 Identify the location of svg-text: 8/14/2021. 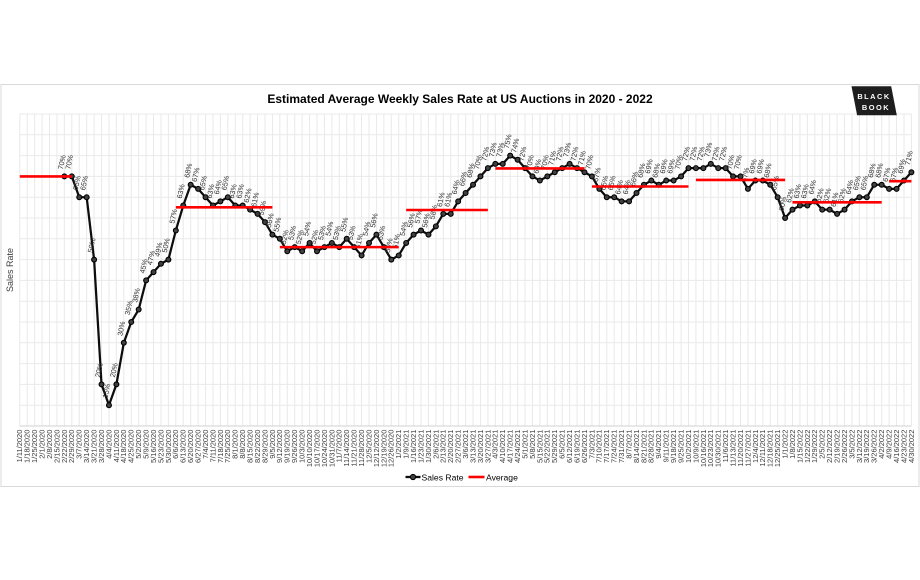
(636, 446).